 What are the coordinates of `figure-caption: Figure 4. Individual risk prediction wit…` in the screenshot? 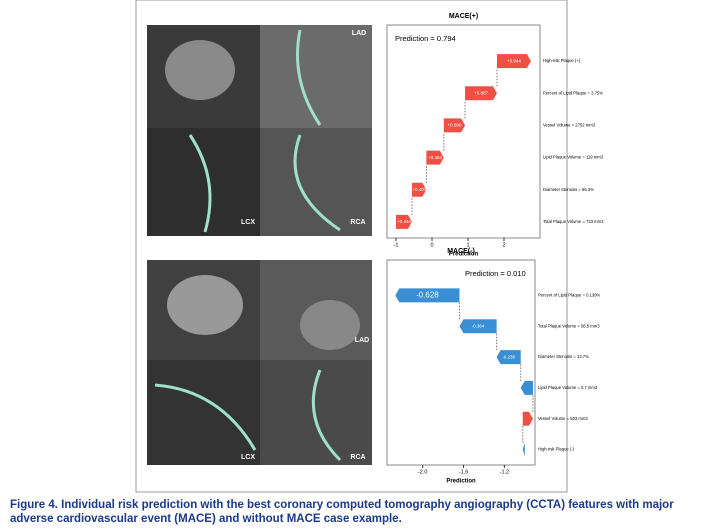 It's located at (342, 512).